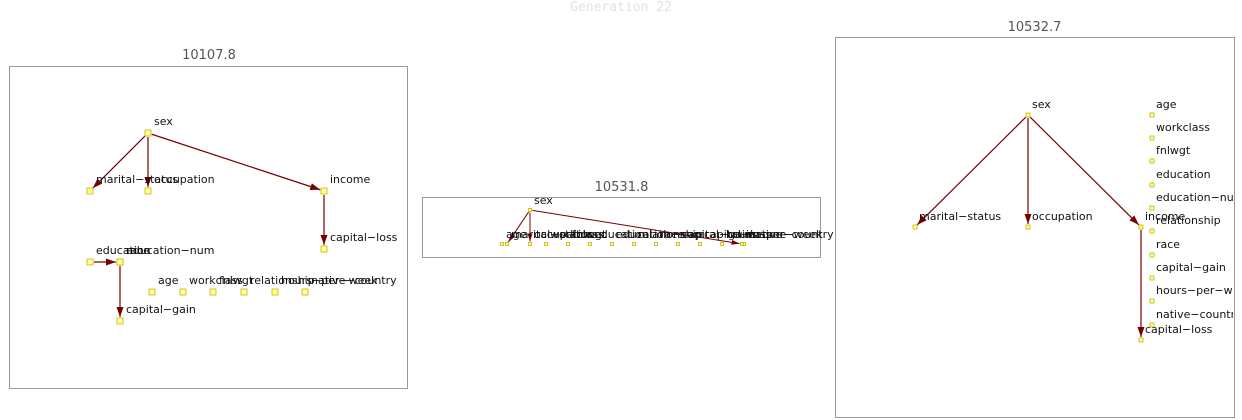 The height and width of the screenshot is (420, 1242). I want to click on panel-score: 10107.8, so click(209, 55).